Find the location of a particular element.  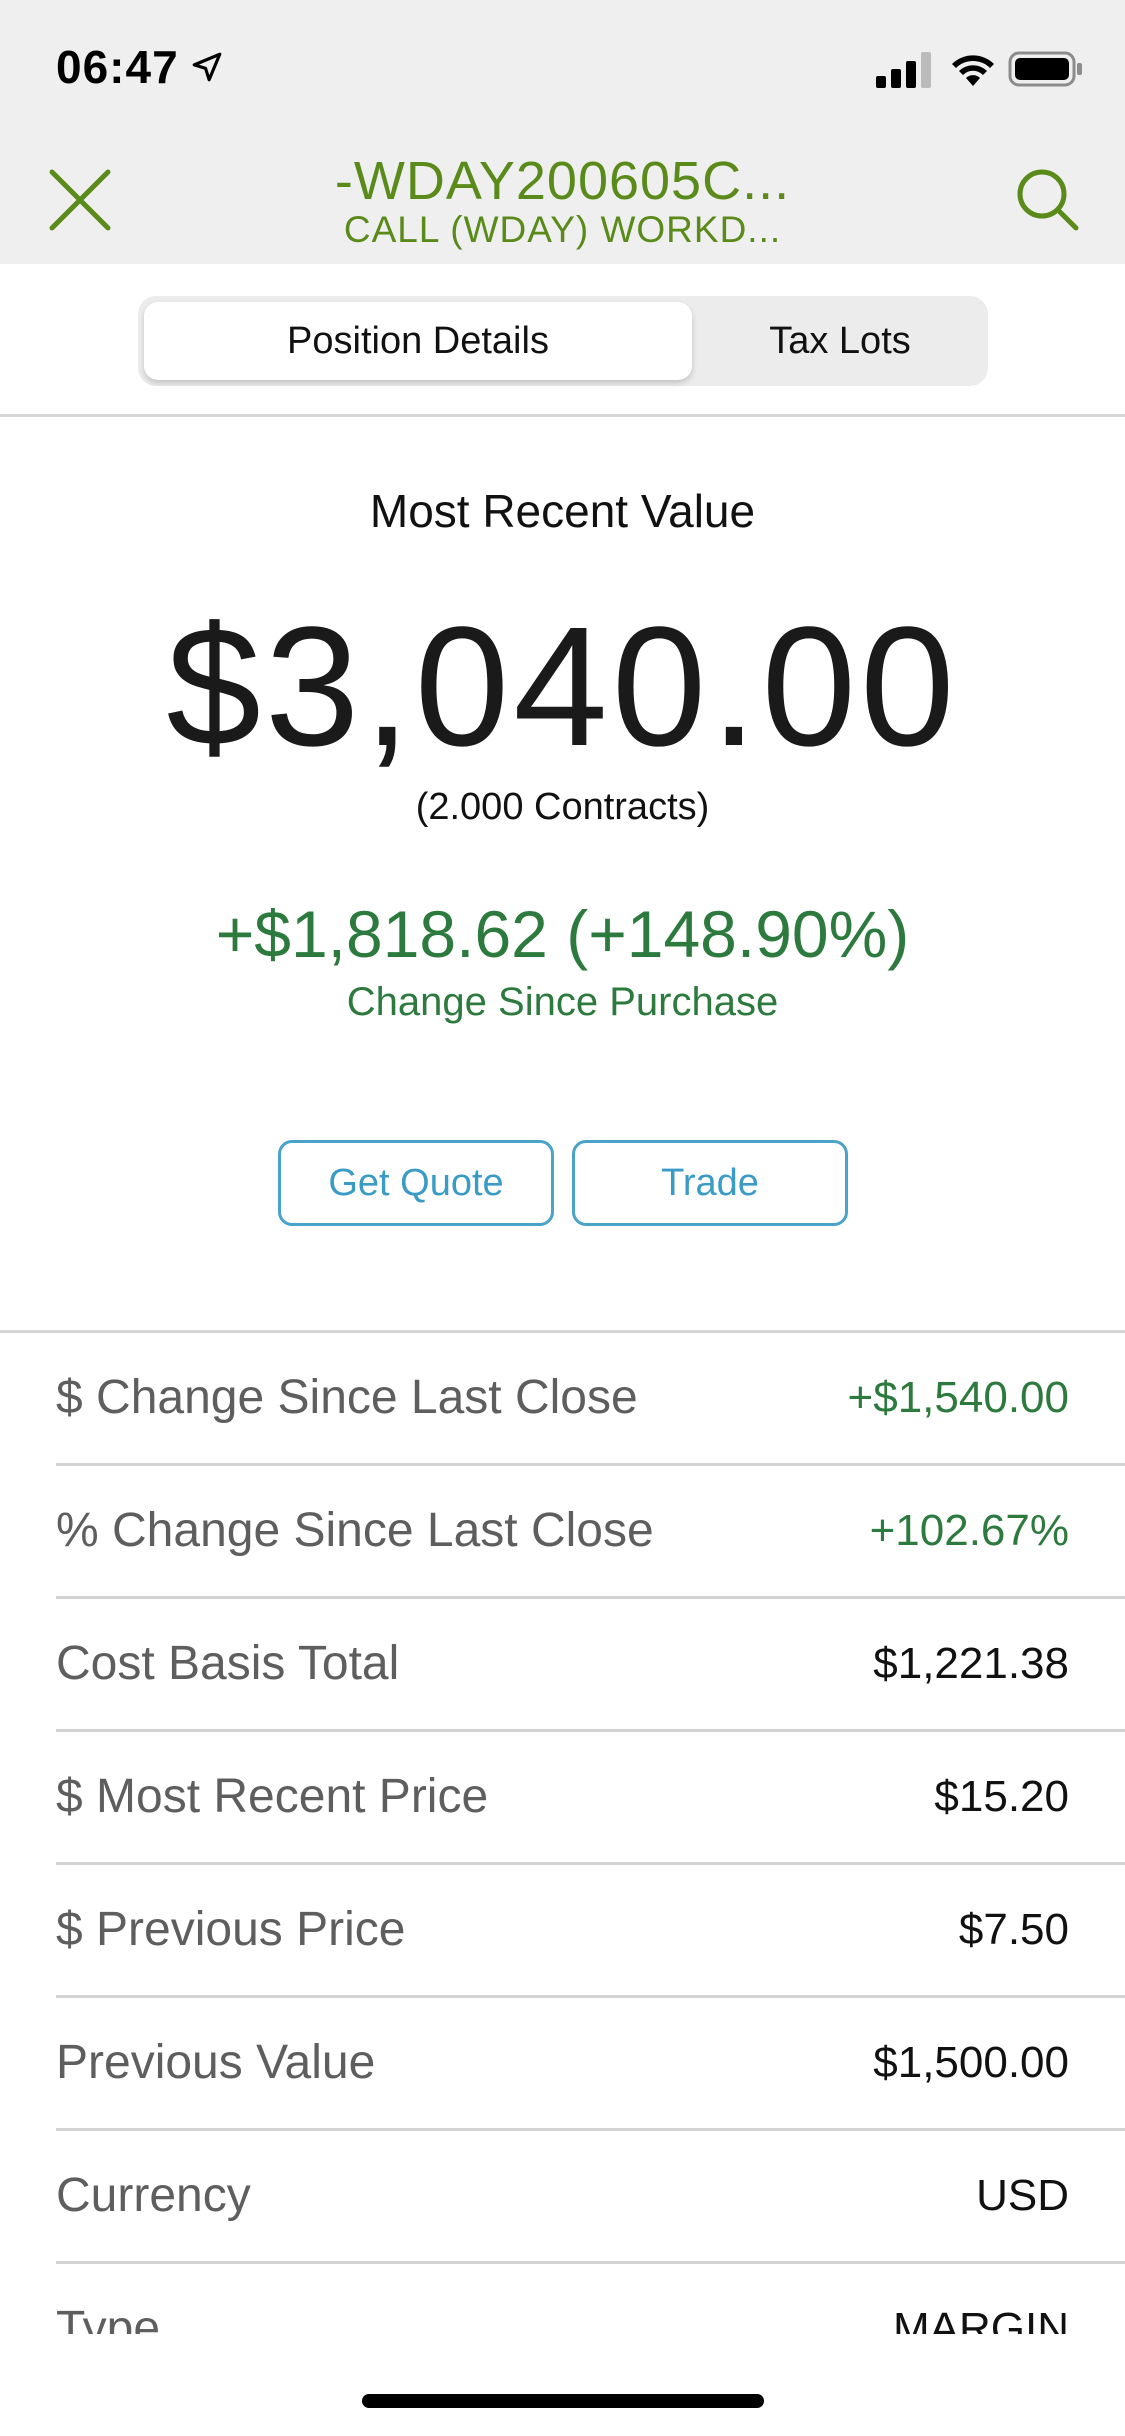

detail-label: $ Change Since Last Close is located at coordinates (347, 1397).